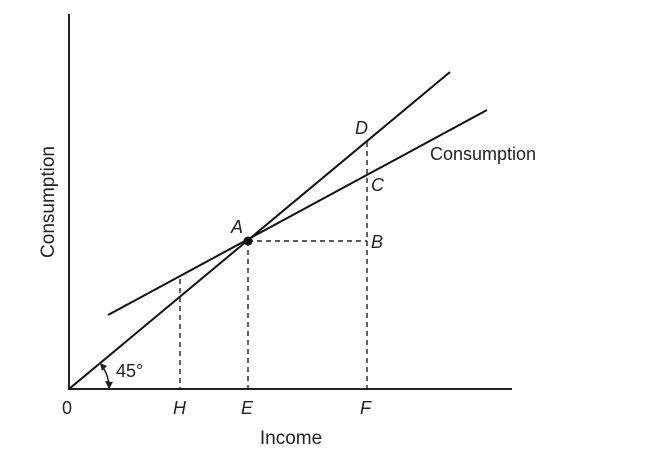 This screenshot has width=653, height=455. What do you see at coordinates (103, 367) in the screenshot?
I see `angle-arrowhead-top` at bounding box center [103, 367].